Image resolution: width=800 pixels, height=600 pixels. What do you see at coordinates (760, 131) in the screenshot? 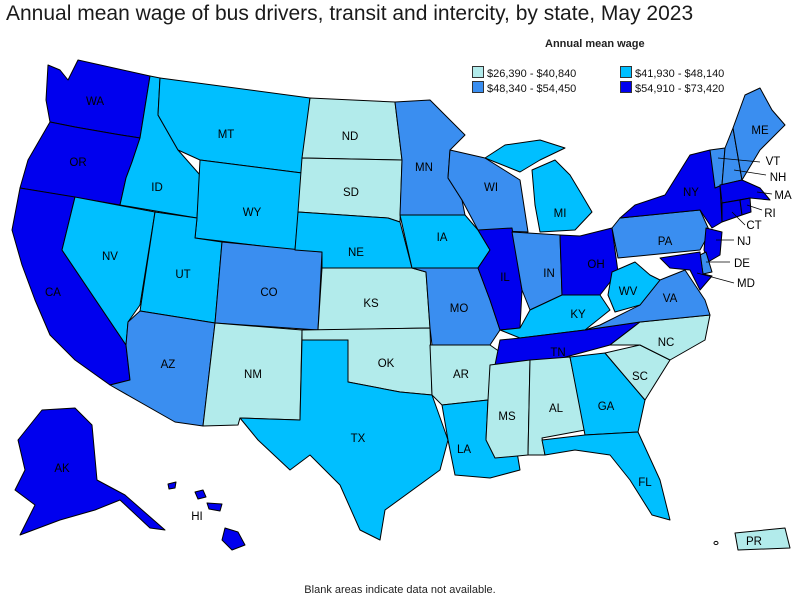
I see `label-me: ME` at bounding box center [760, 131].